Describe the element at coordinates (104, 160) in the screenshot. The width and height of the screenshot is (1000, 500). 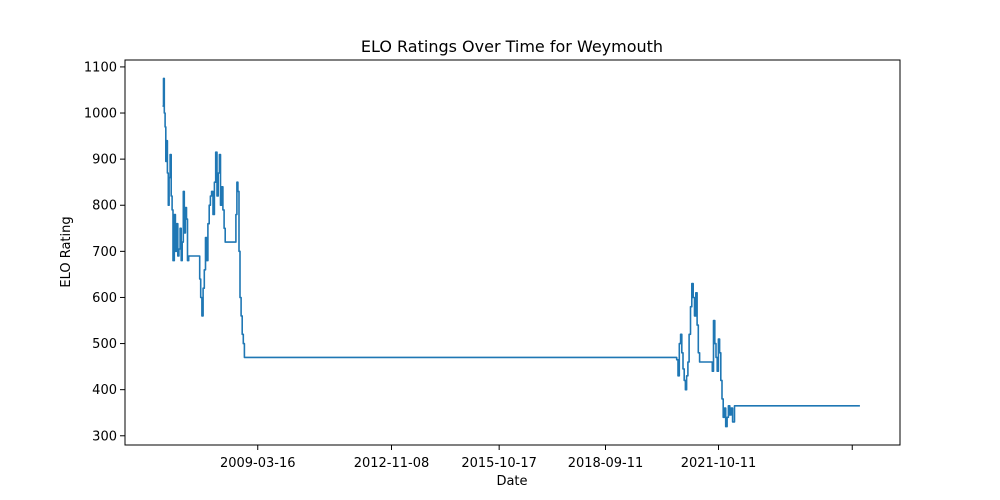
I see `y-tick-label: 900` at that location.